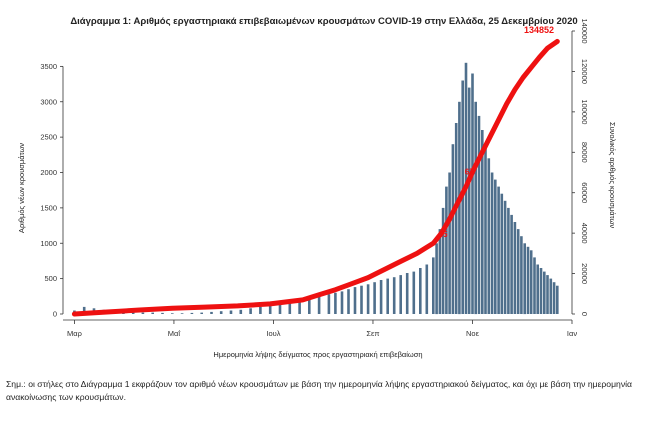 This screenshot has width=648, height=423. Describe the element at coordinates (174, 333) in the screenshot. I see `x-tick-label: Μαΐ` at that location.